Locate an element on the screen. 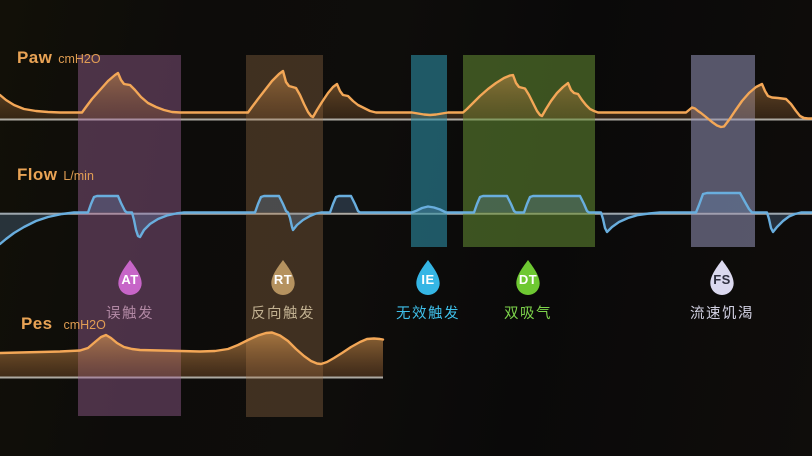 This screenshot has width=812, height=456. paw-unit-text: cmH2O is located at coordinates (79, 59).